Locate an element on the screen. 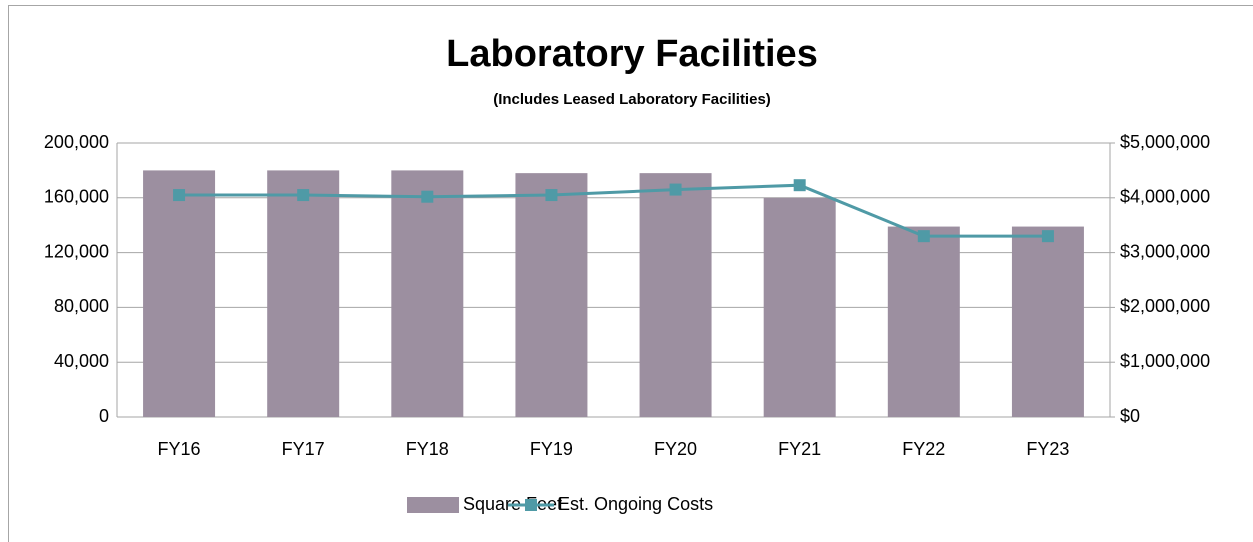  y2-tick-label: $4,000,000 is located at coordinates (1165, 197).